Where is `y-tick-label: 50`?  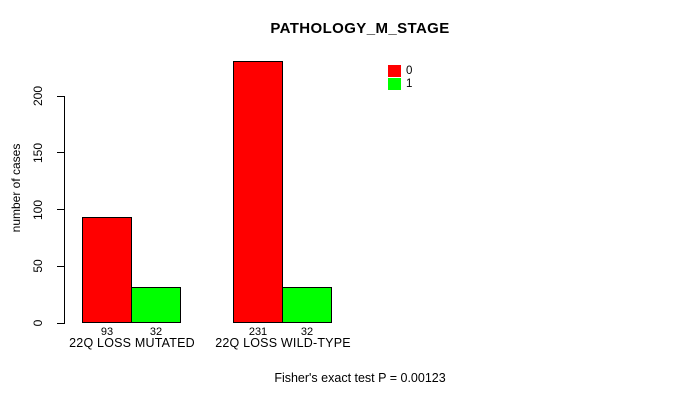
y-tick-label: 50 is located at coordinates (38, 266).